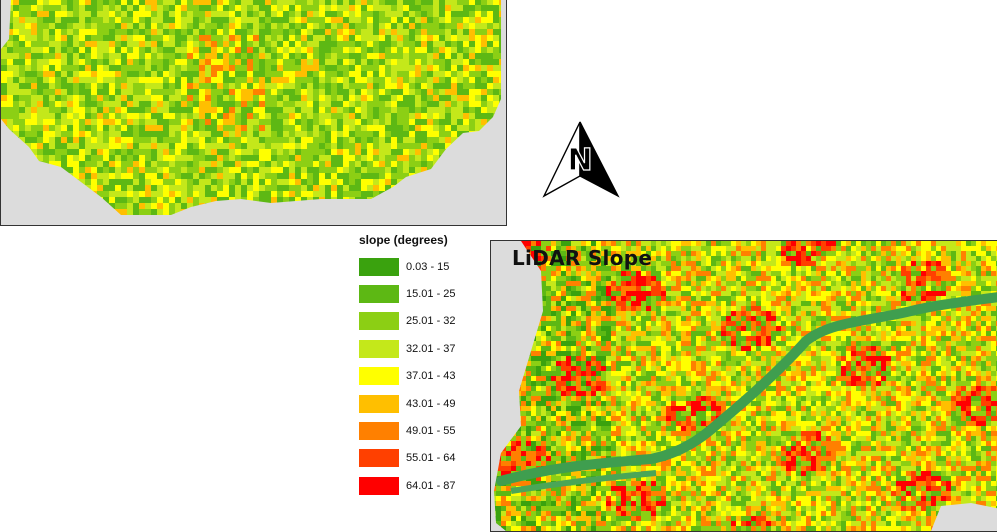 The height and width of the screenshot is (532, 997). I want to click on north-arrow-label: N, so click(579, 160).